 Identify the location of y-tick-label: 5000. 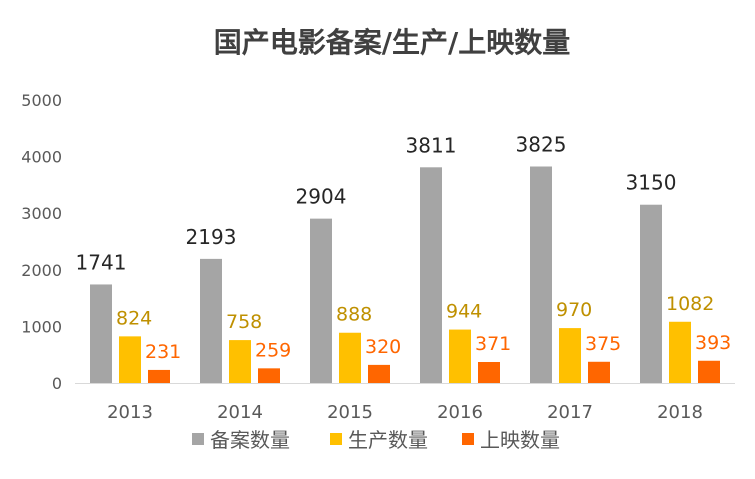
(41, 100).